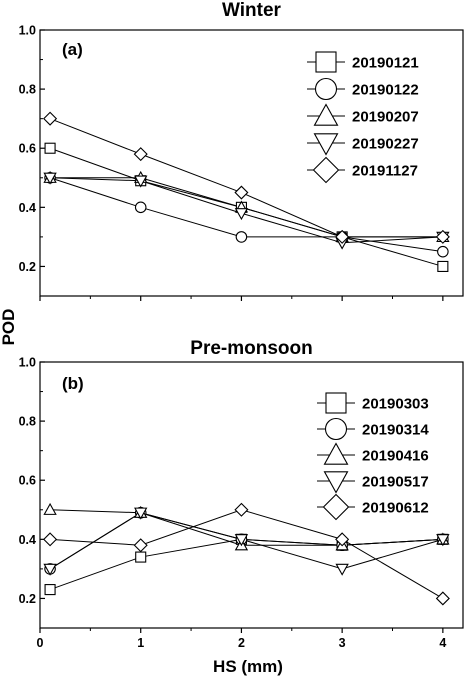 The image size is (474, 682). Describe the element at coordinates (395, 430) in the screenshot. I see `legend-entry: 20190314` at that location.